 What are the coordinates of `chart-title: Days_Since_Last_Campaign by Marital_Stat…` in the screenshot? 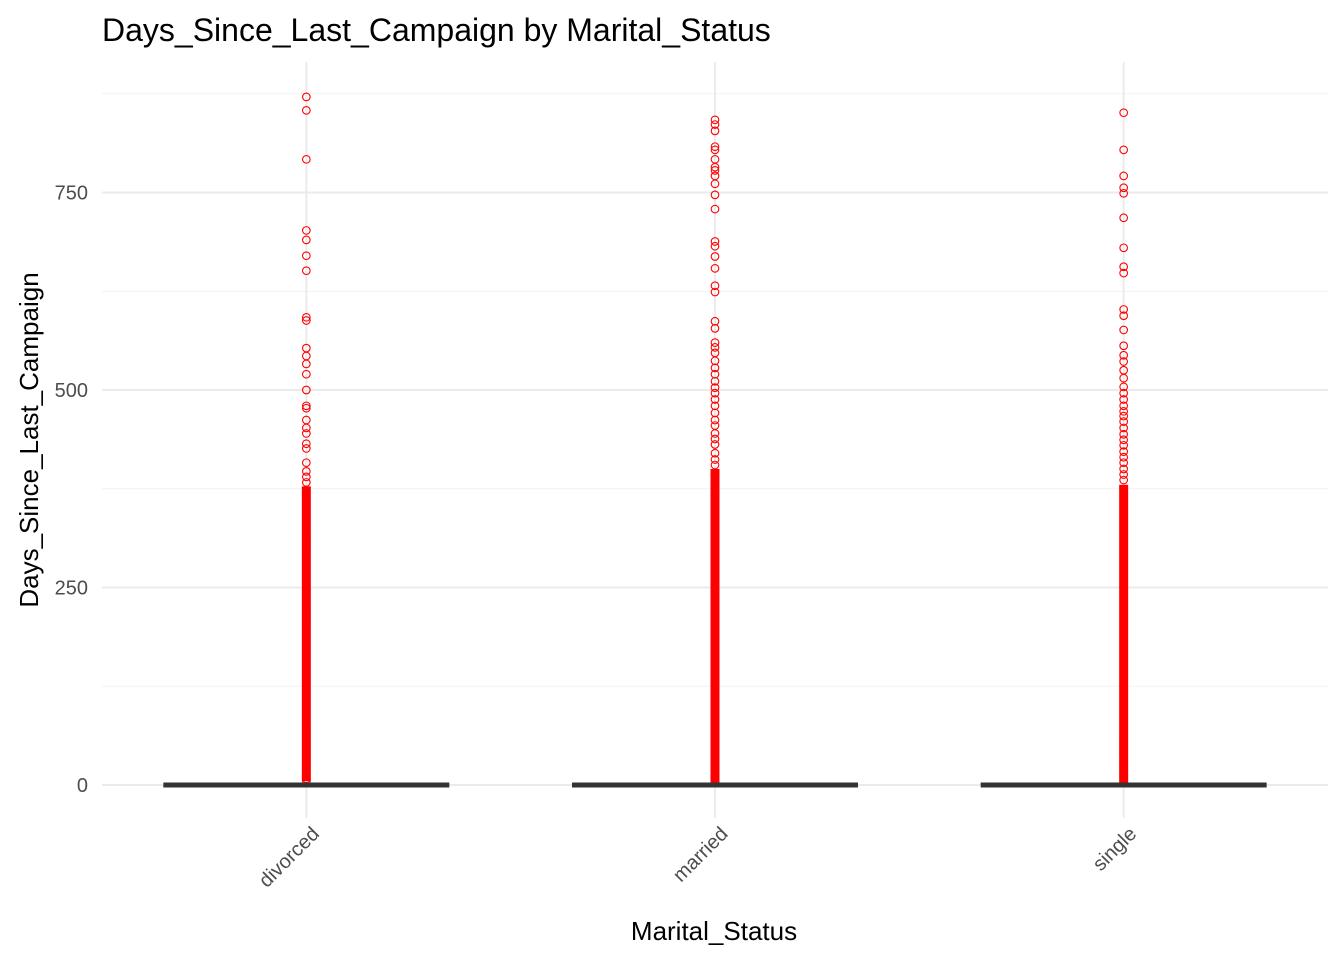 It's located at (436, 30).